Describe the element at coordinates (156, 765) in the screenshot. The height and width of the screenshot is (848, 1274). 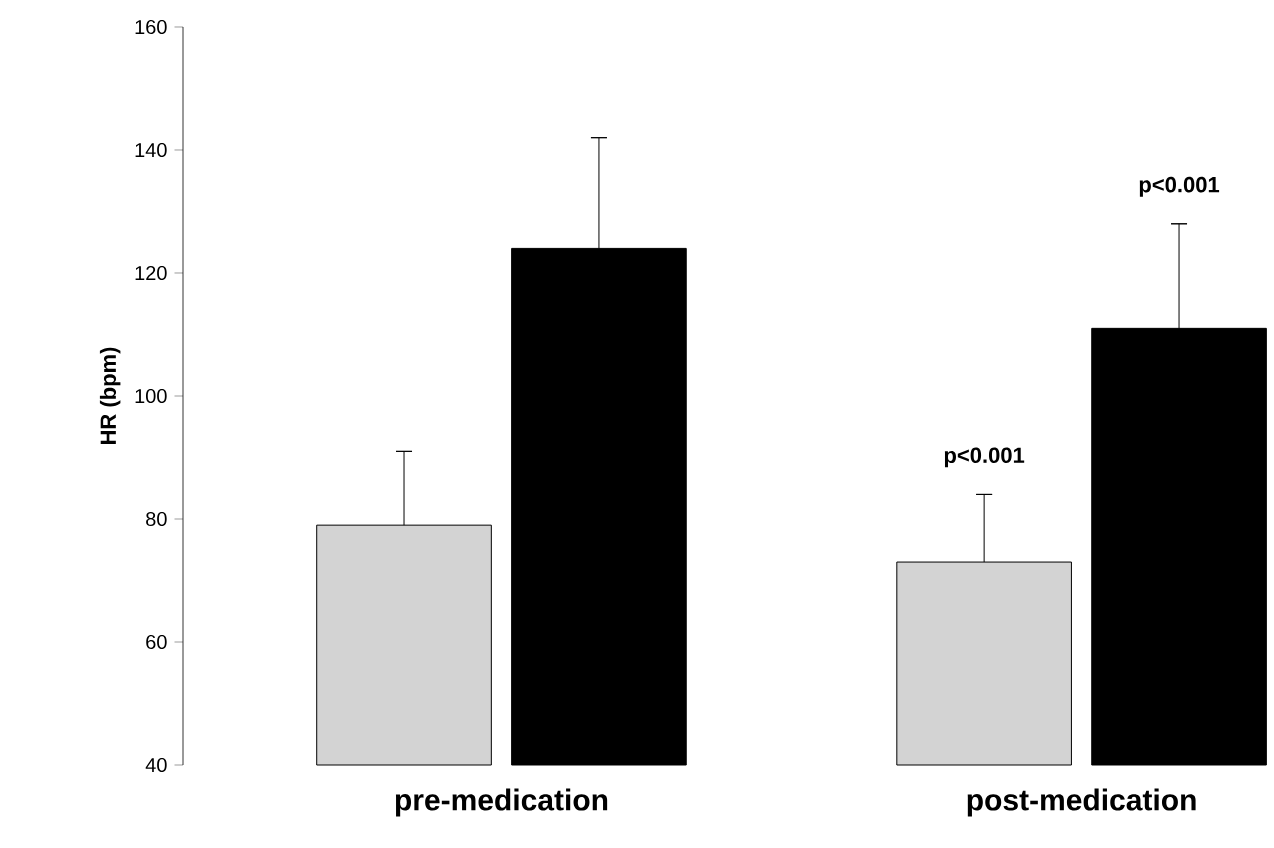
I see `y-tick-label: 40` at that location.